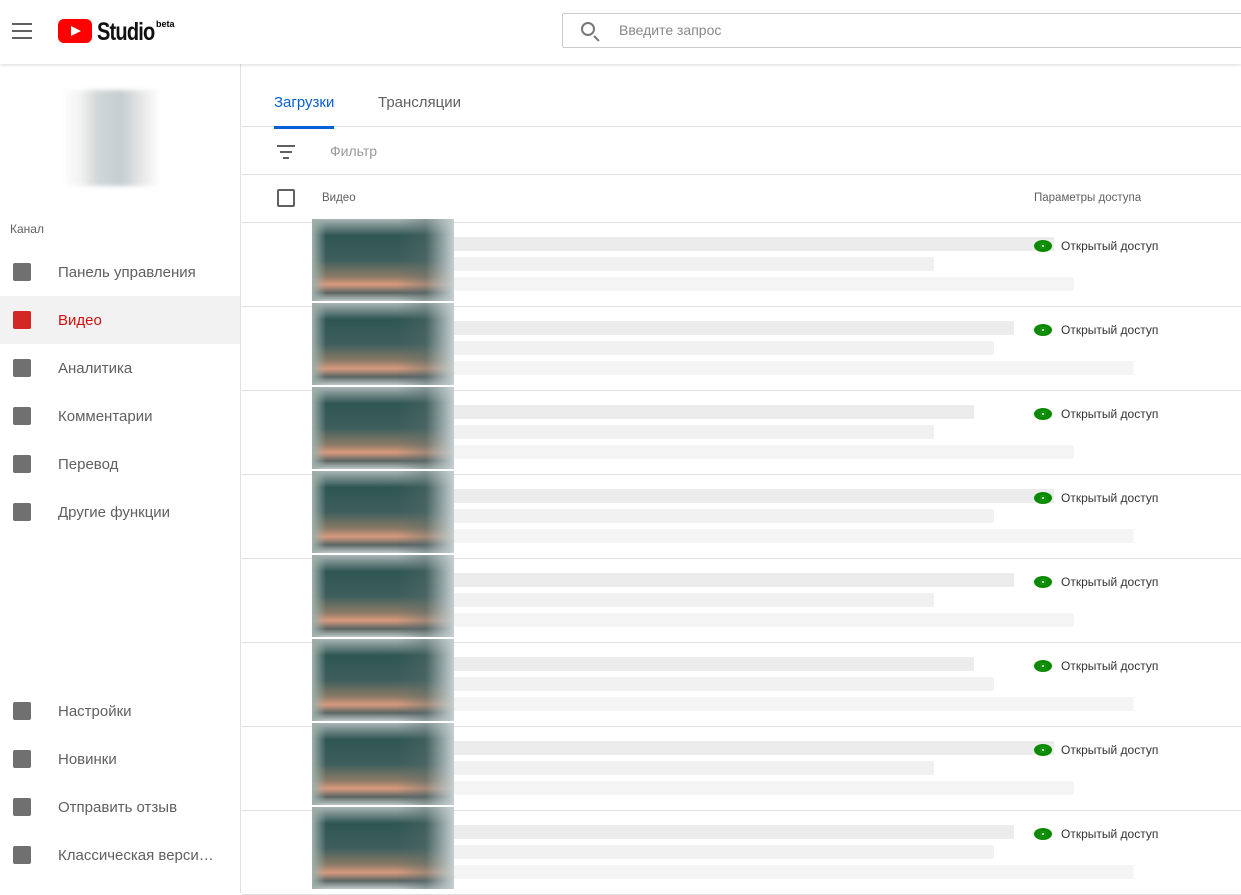  What do you see at coordinates (126, 32) in the screenshot?
I see `logo-text: Studio` at bounding box center [126, 32].